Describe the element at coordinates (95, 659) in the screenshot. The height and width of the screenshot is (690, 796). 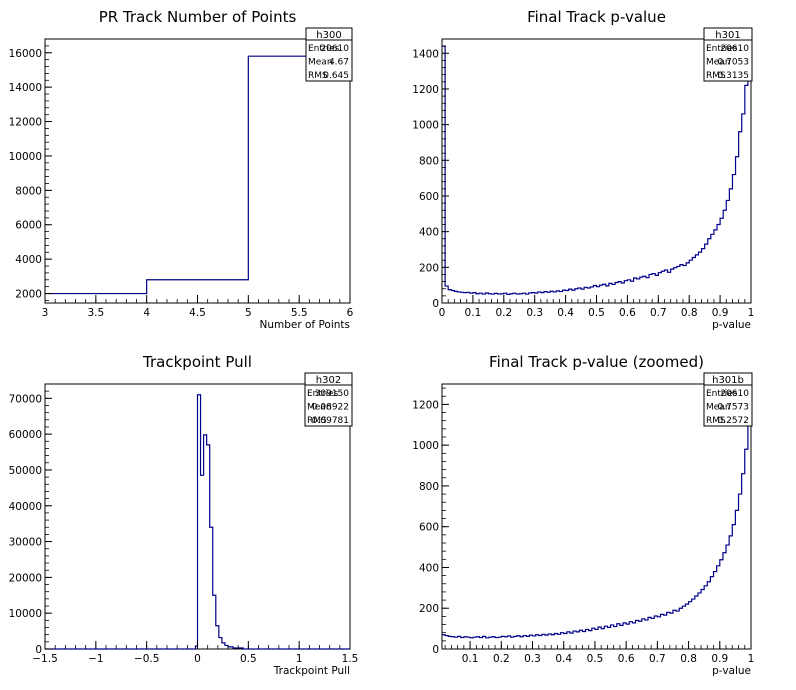
I see `x-tick-label: −1` at that location.